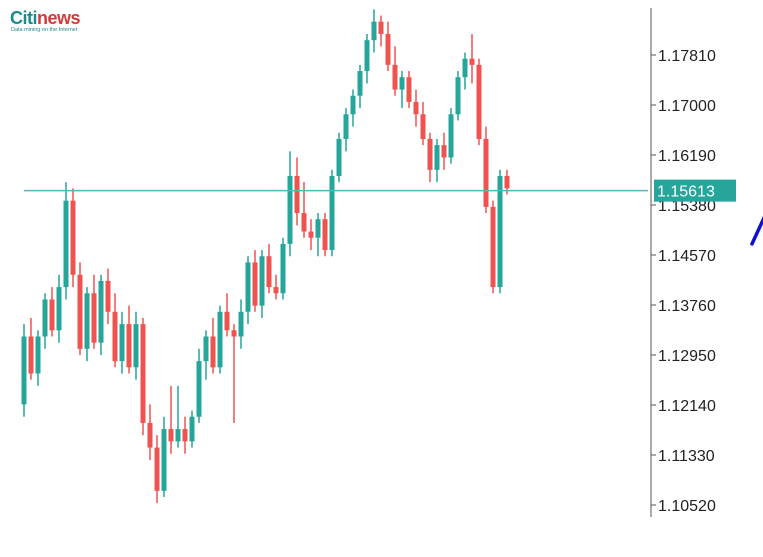 This screenshot has height=557, width=763. Describe the element at coordinates (59, 18) in the screenshot. I see `logo-news: news` at that location.